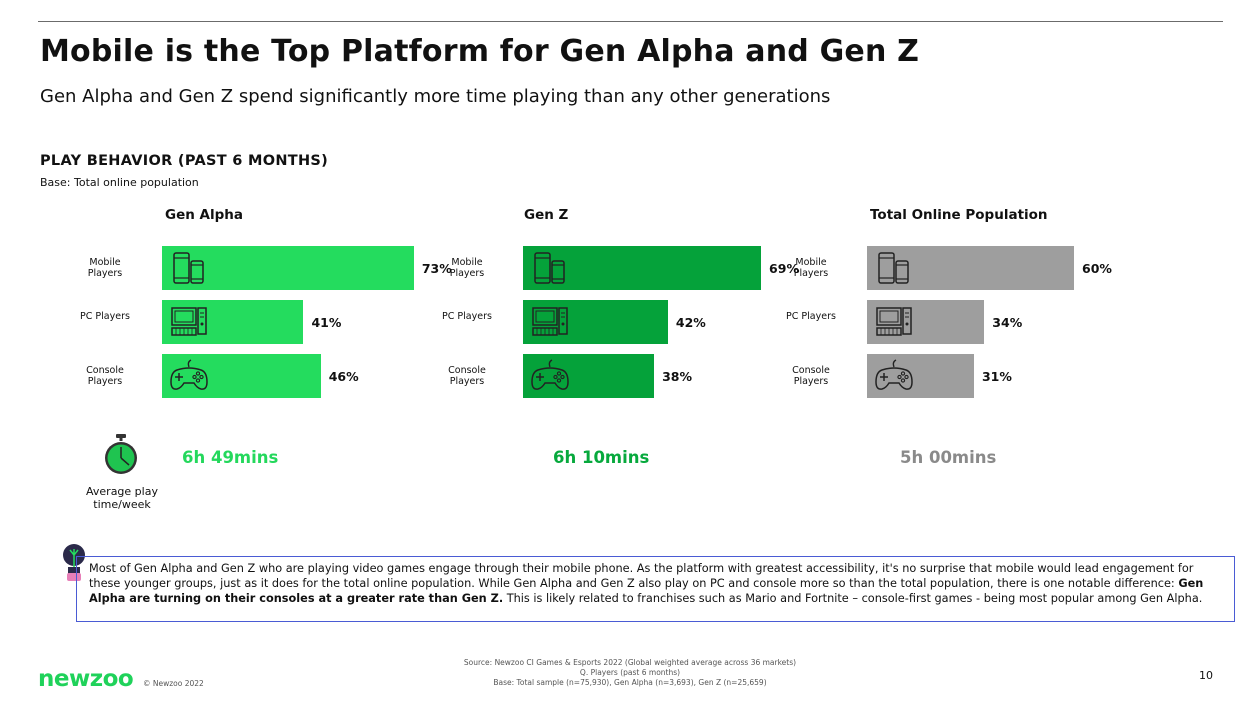 This screenshot has height=706, width=1258. I want to click on bar-value-label: 46%, so click(343, 376).